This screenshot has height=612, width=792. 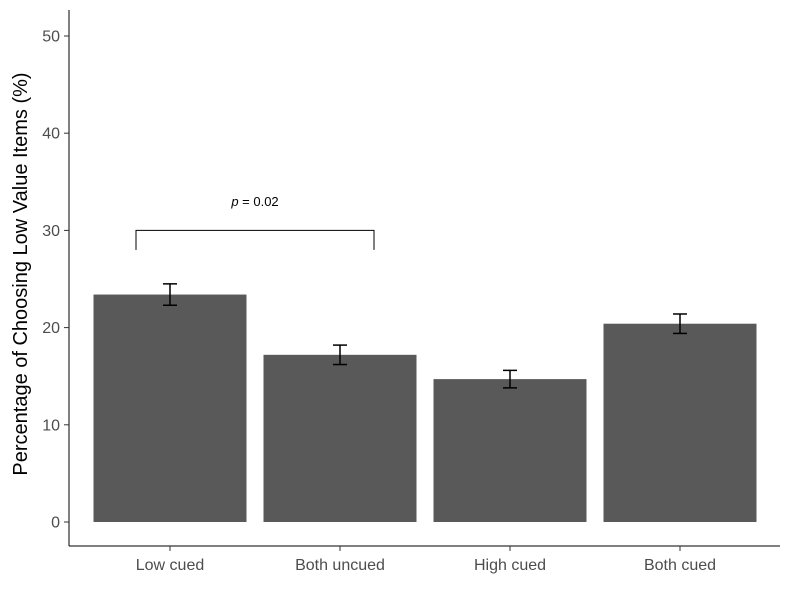 I want to click on significance-label: p = 0.02, so click(x=254, y=201).